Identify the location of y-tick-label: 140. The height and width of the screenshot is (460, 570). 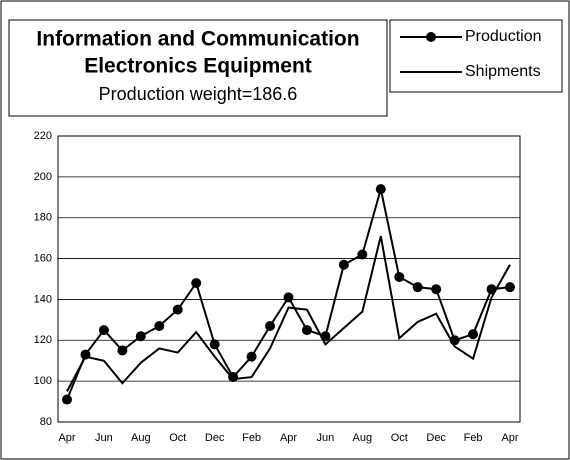
(43, 299).